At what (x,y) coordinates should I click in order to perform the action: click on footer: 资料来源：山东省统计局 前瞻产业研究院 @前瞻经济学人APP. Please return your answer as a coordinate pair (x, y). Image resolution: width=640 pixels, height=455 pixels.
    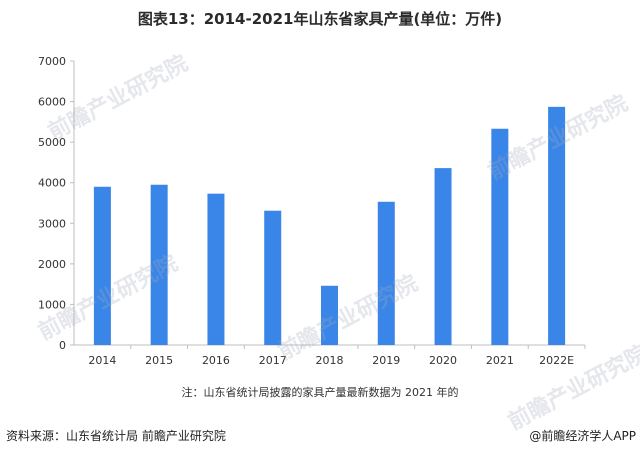
    Looking at the image, I should click on (320, 435).